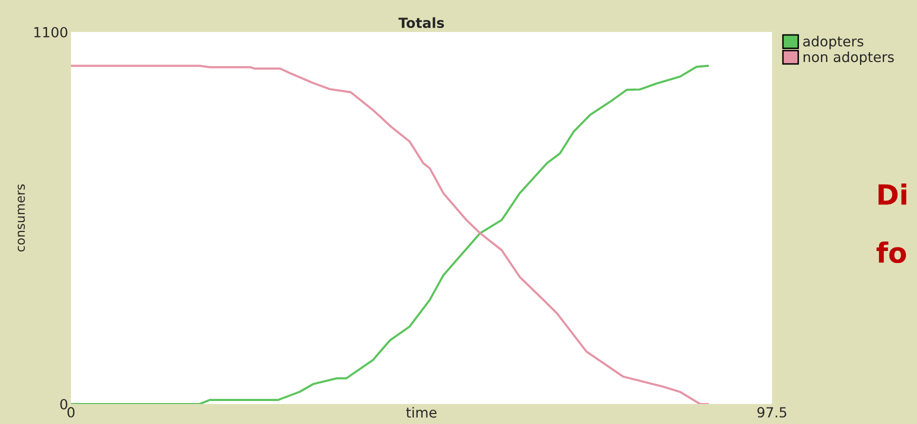 This screenshot has height=424, width=917. Describe the element at coordinates (51, 32) in the screenshot. I see `y-tick-label: 1100` at that location.